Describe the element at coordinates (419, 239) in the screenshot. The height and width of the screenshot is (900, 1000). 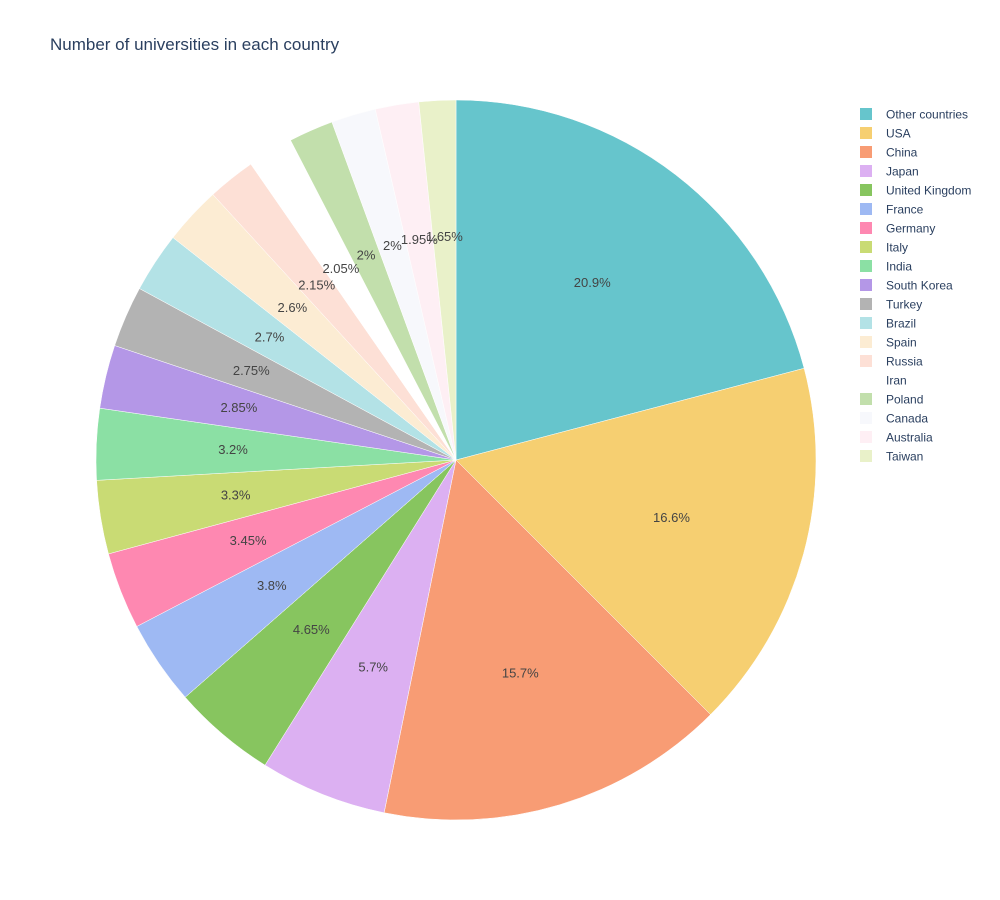
I see `slice-label-australia: 1.95%` at that location.